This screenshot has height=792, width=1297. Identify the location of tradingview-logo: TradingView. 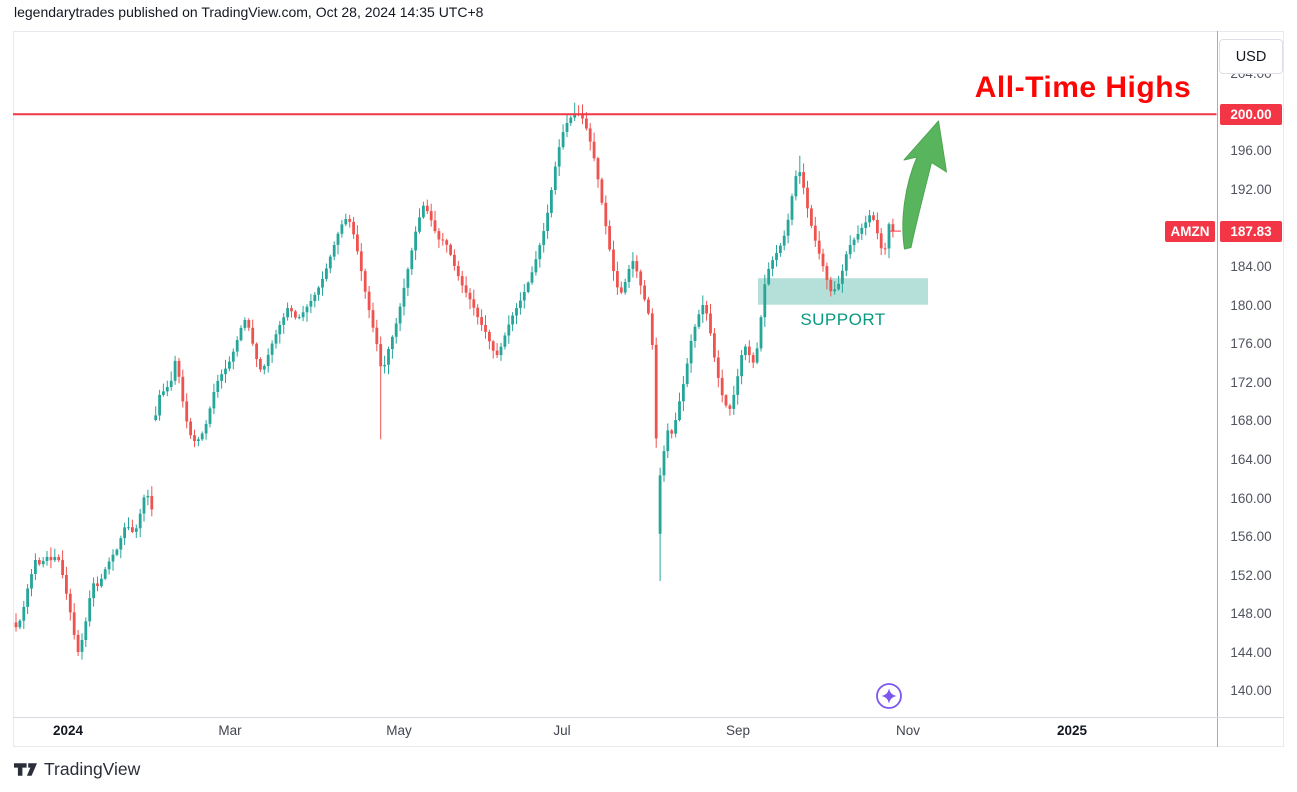
(77, 769).